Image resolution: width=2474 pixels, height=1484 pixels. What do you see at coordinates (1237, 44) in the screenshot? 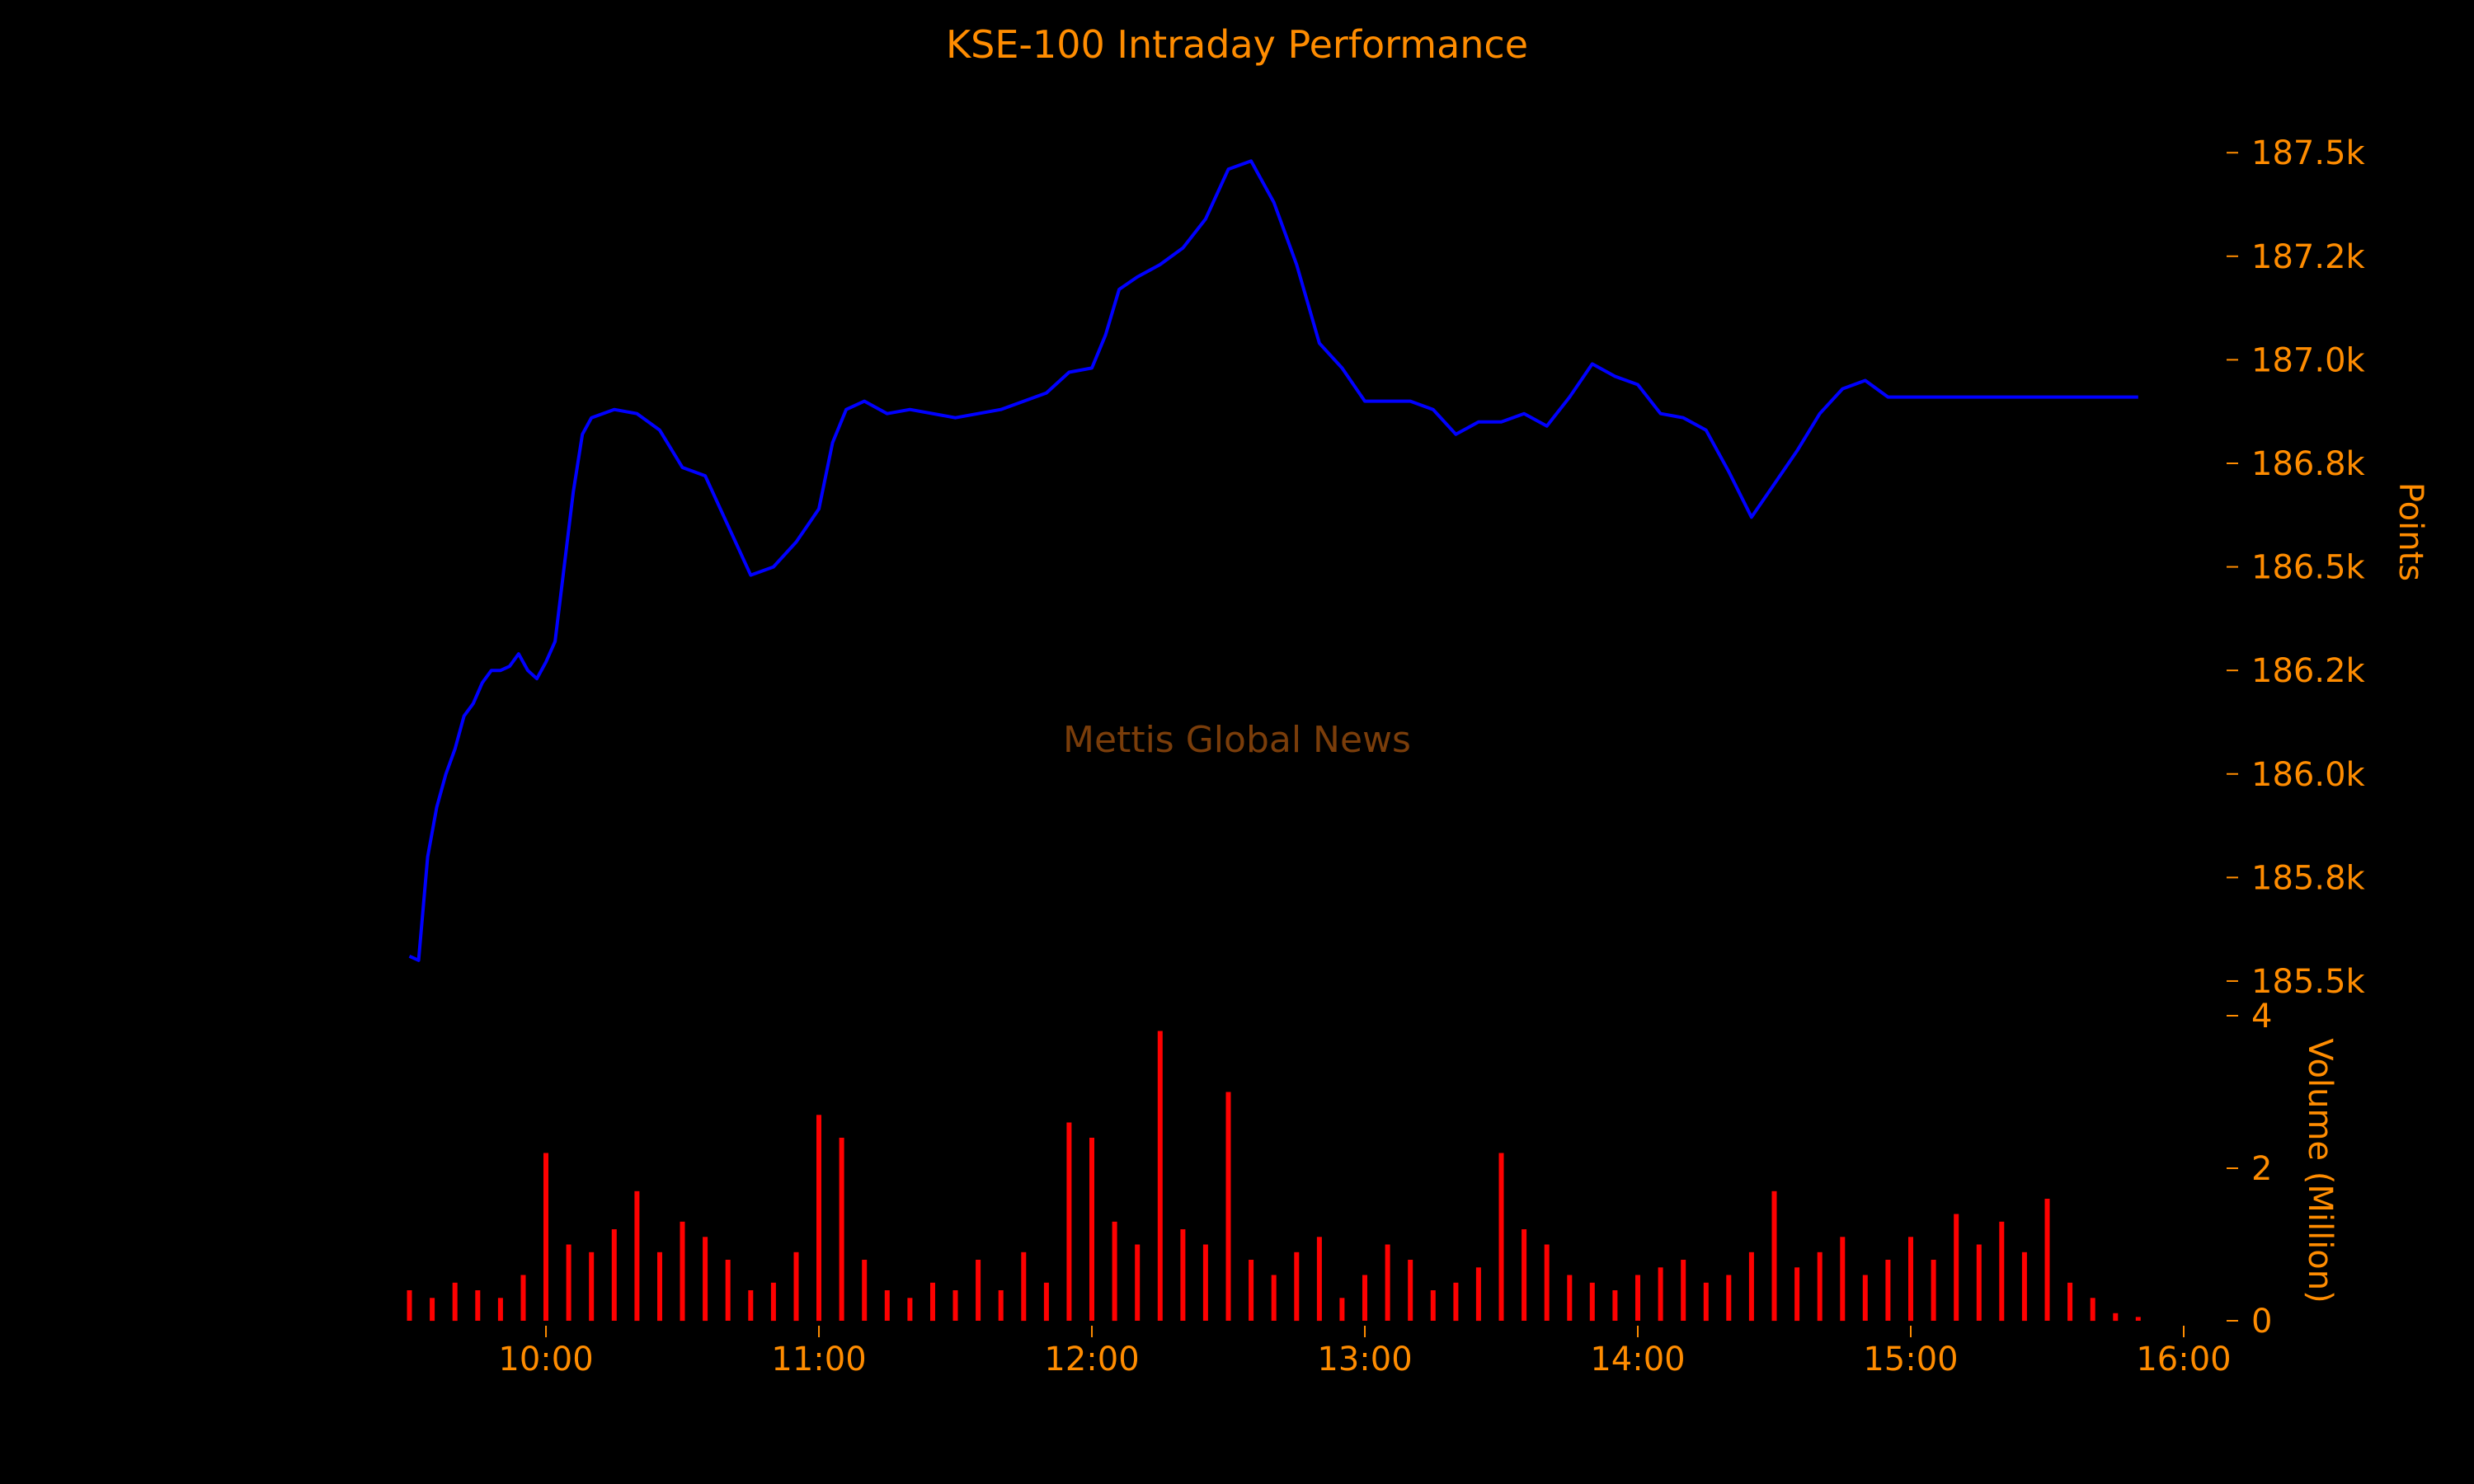
I see `chart-title: KSE-100 Intraday Performance` at bounding box center [1237, 44].